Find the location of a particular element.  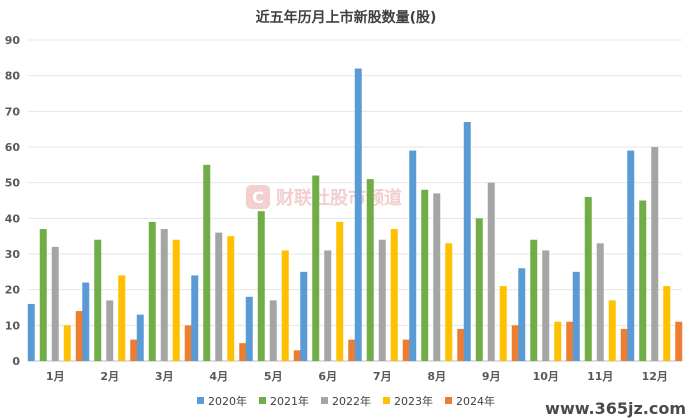

x-tick-label: 6月 is located at coordinates (327, 376).